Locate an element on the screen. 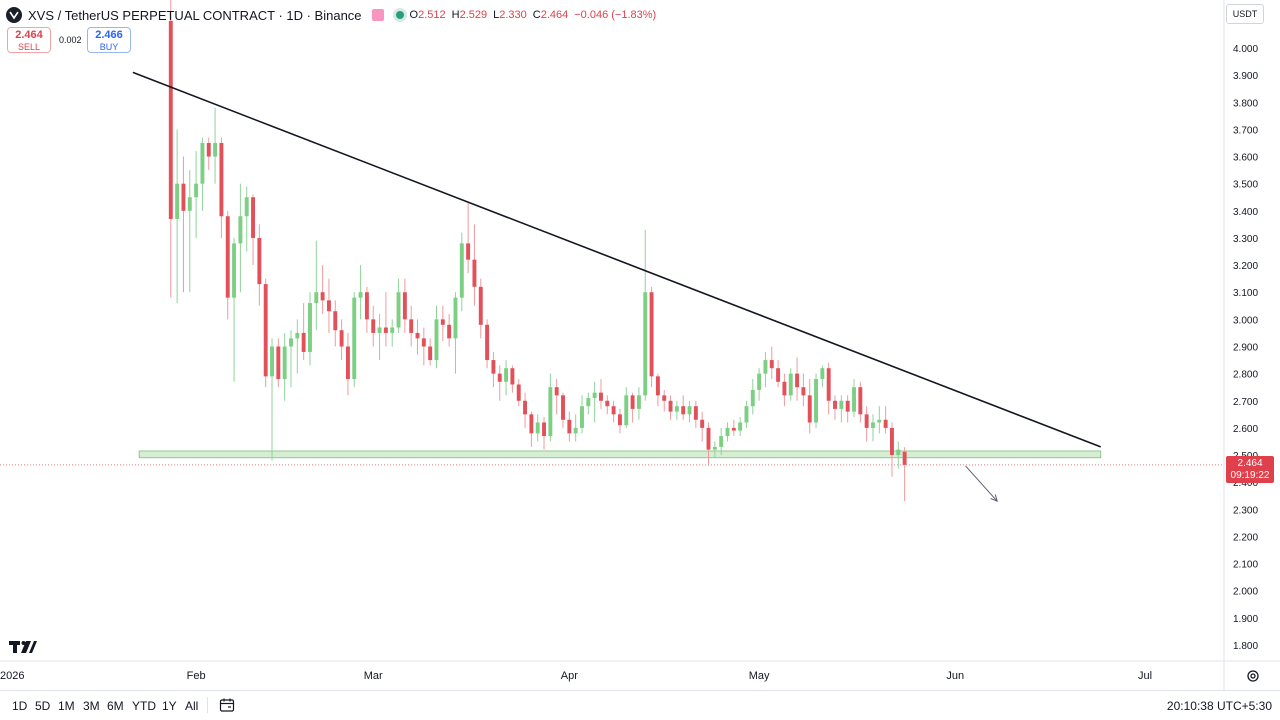 This screenshot has width=1280, height=720. sell-button: 2.464 SELL is located at coordinates (29, 40).